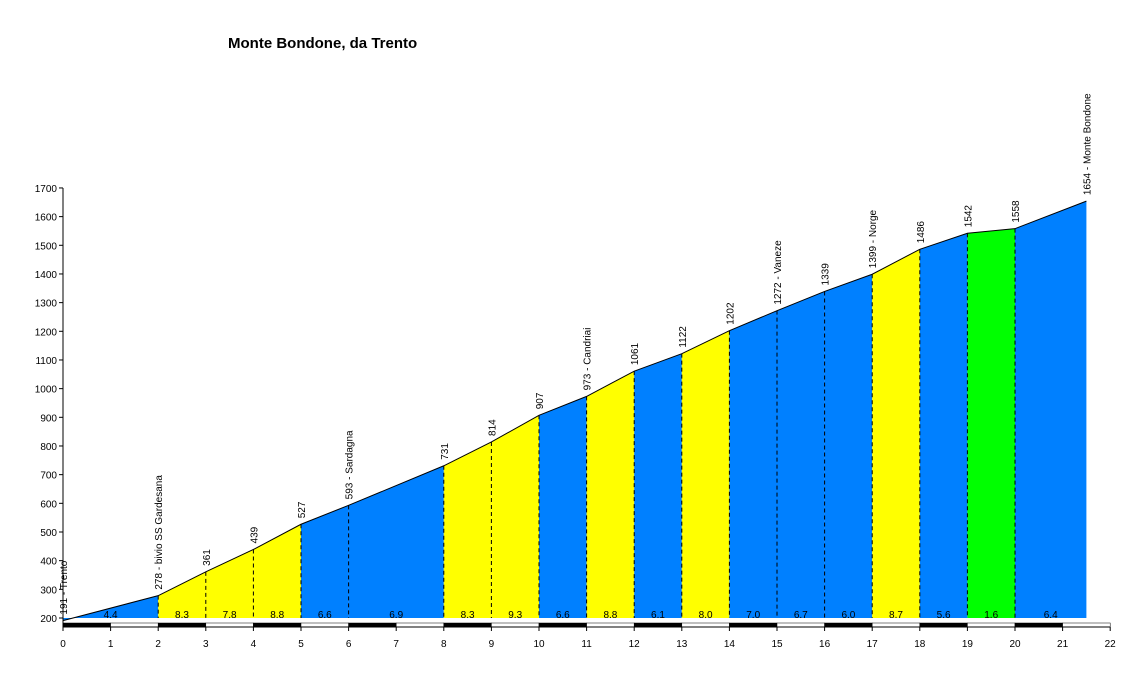 The width and height of the screenshot is (1136, 673). What do you see at coordinates (588, 359) in the screenshot?
I see `point-label: 973 - Candriai` at bounding box center [588, 359].